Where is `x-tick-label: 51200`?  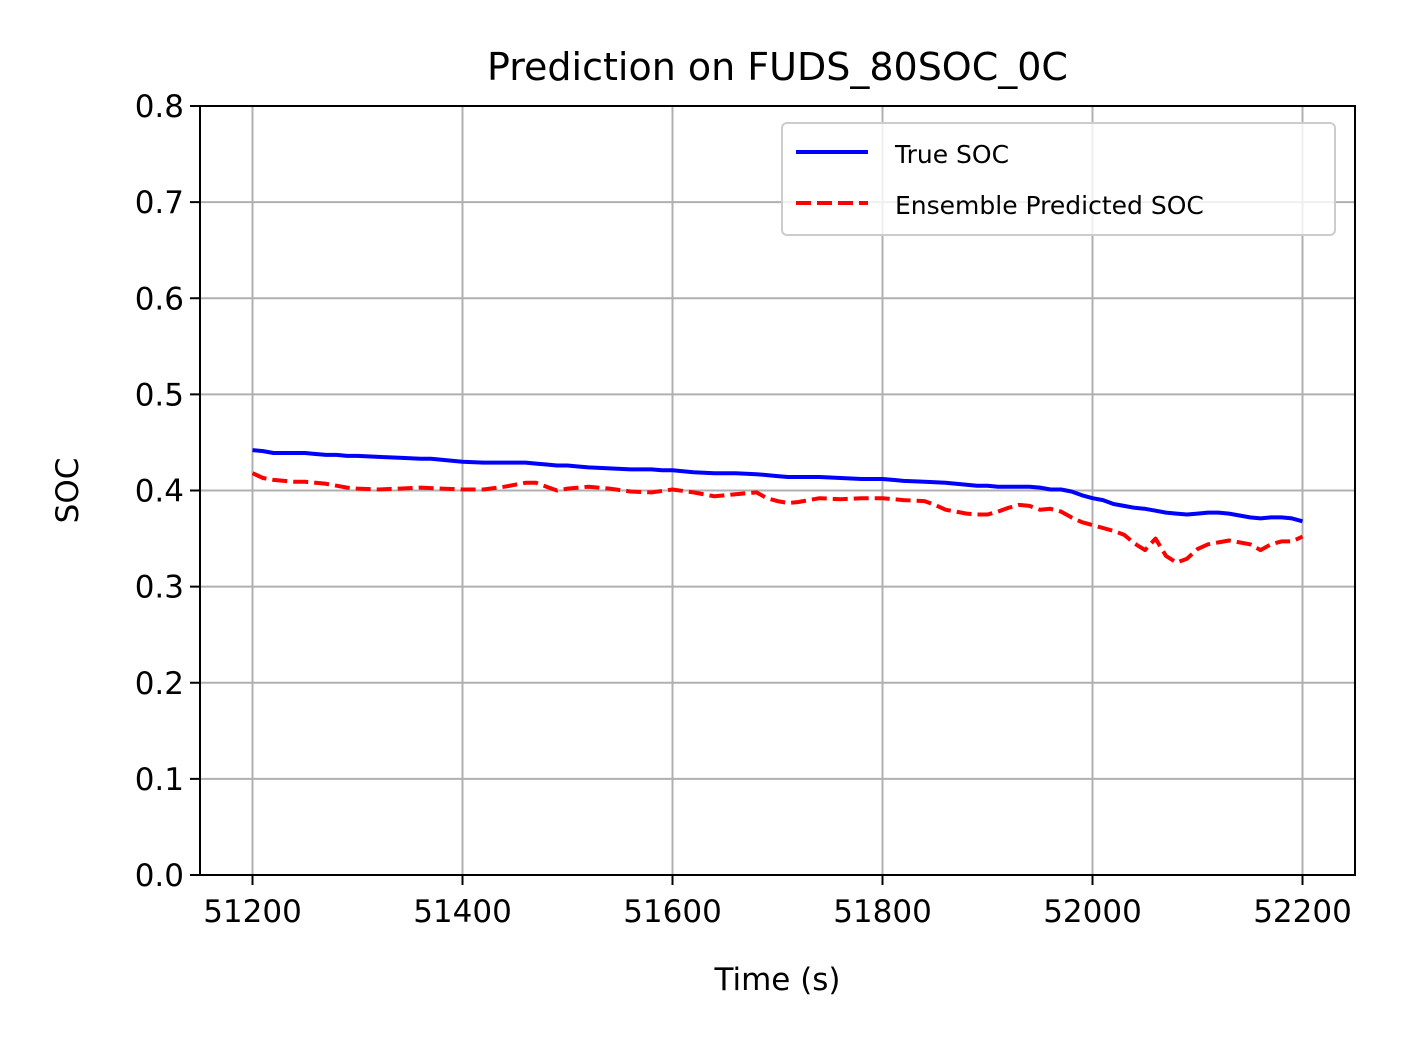 x-tick-label: 51200 is located at coordinates (252, 912).